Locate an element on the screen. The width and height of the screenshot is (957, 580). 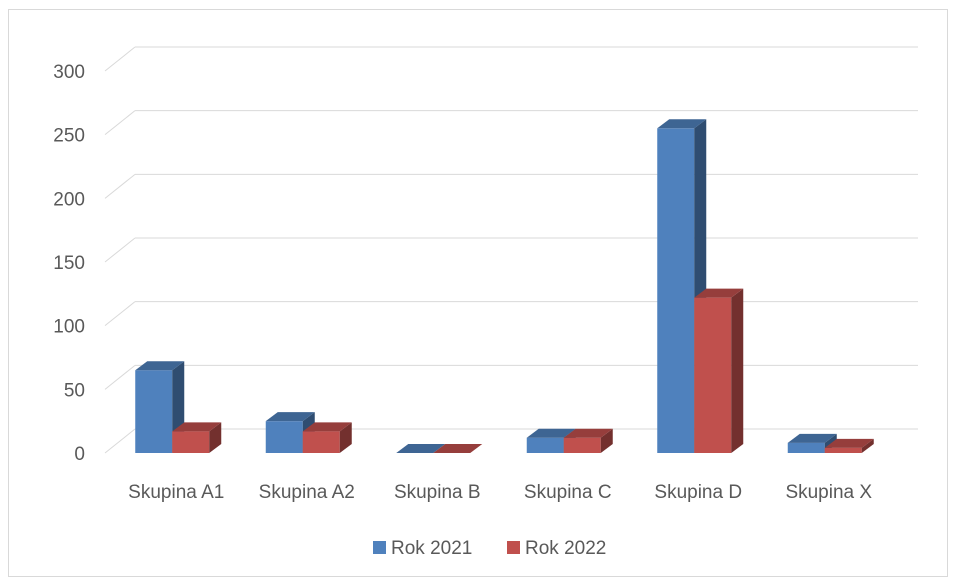
x-tick-label: Skupina B is located at coordinates (437, 492).